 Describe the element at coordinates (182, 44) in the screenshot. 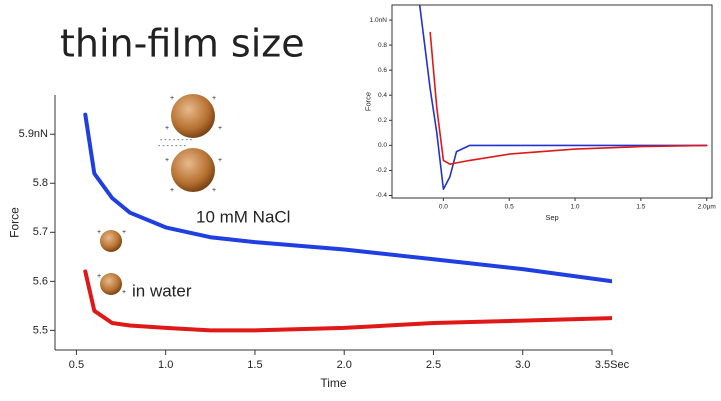

I see `slide-title: thin-film size` at that location.